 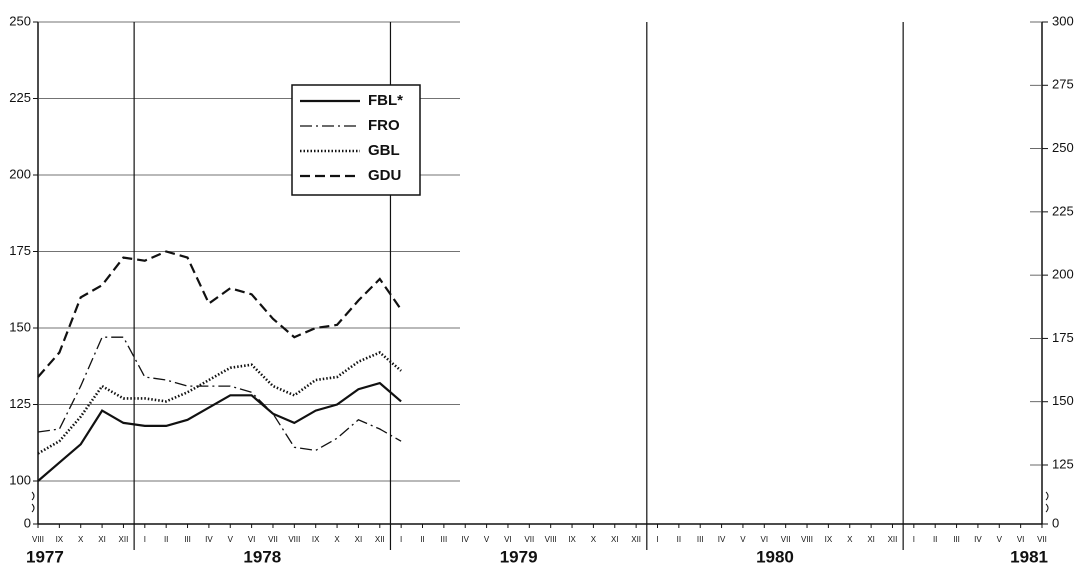 What do you see at coordinates (20, 403) in the screenshot?
I see `y-tick-label: 125` at bounding box center [20, 403].